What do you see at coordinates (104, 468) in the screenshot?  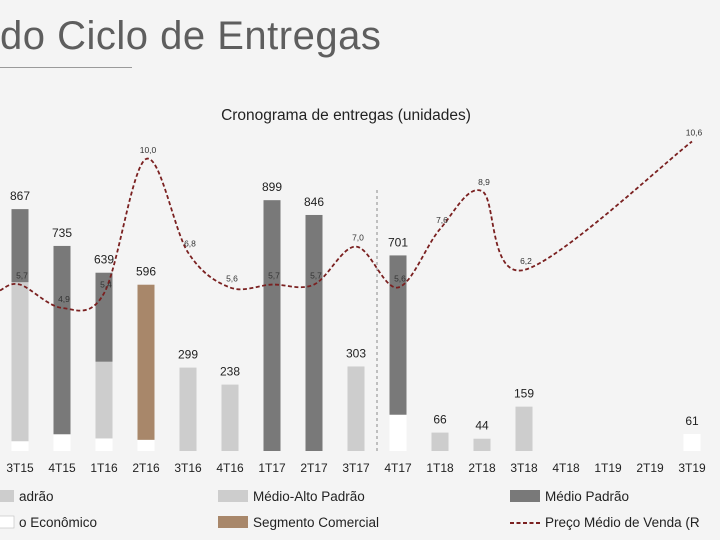 I see `x-tick-label: 1T16` at bounding box center [104, 468].